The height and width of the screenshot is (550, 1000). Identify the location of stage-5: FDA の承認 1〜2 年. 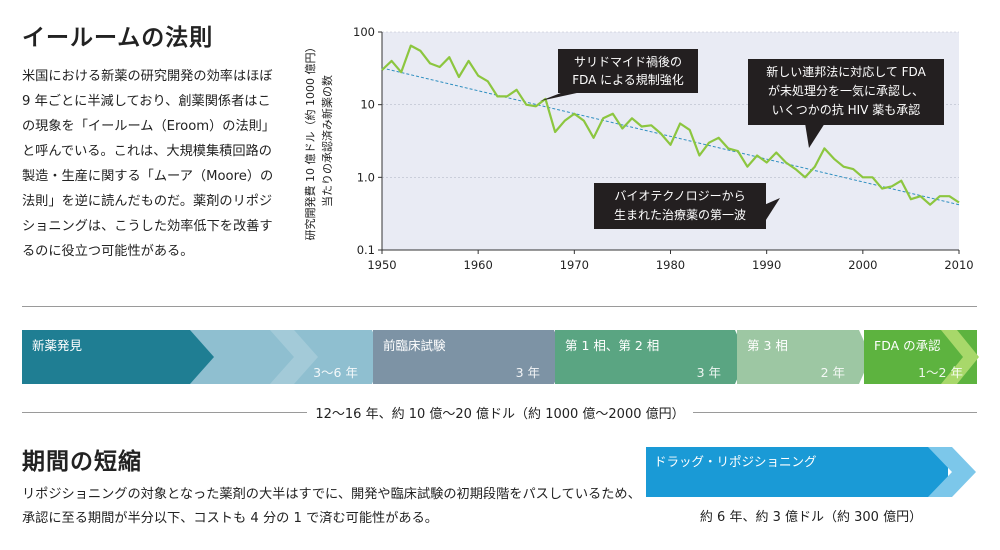
(921, 357).